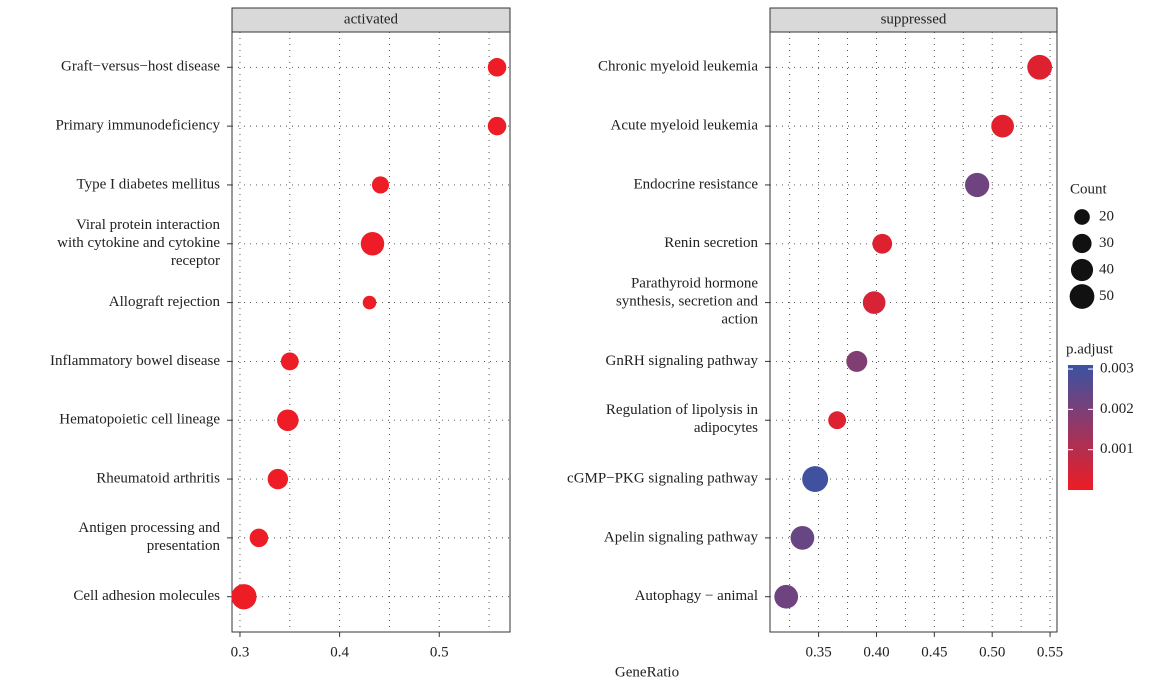  Describe the element at coordinates (158, 478) in the screenshot. I see `y-tick-label: Rheumatoid arthritis` at that location.